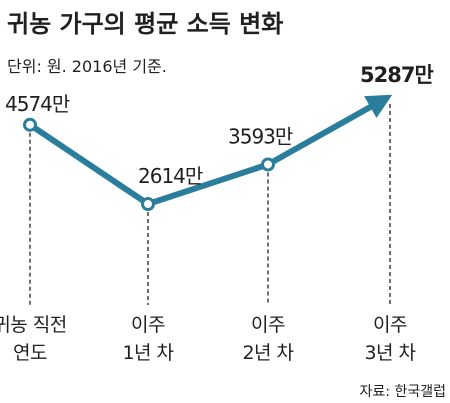  Describe the element at coordinates (37, 104) in the screenshot. I see `value-label-0: 4574만` at that location.